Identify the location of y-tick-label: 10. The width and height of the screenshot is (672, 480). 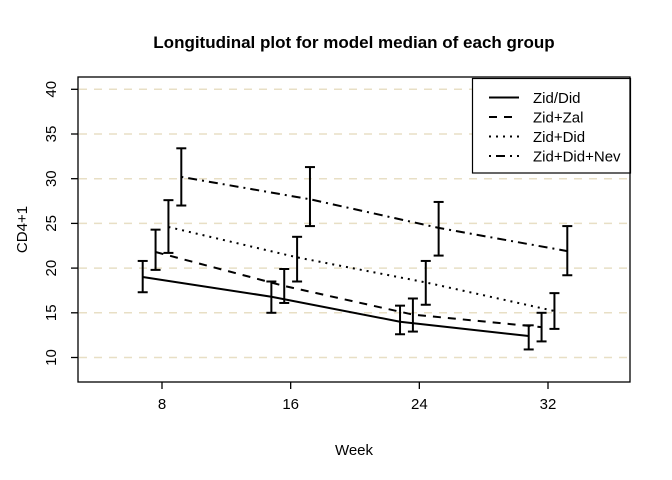
(51, 357).